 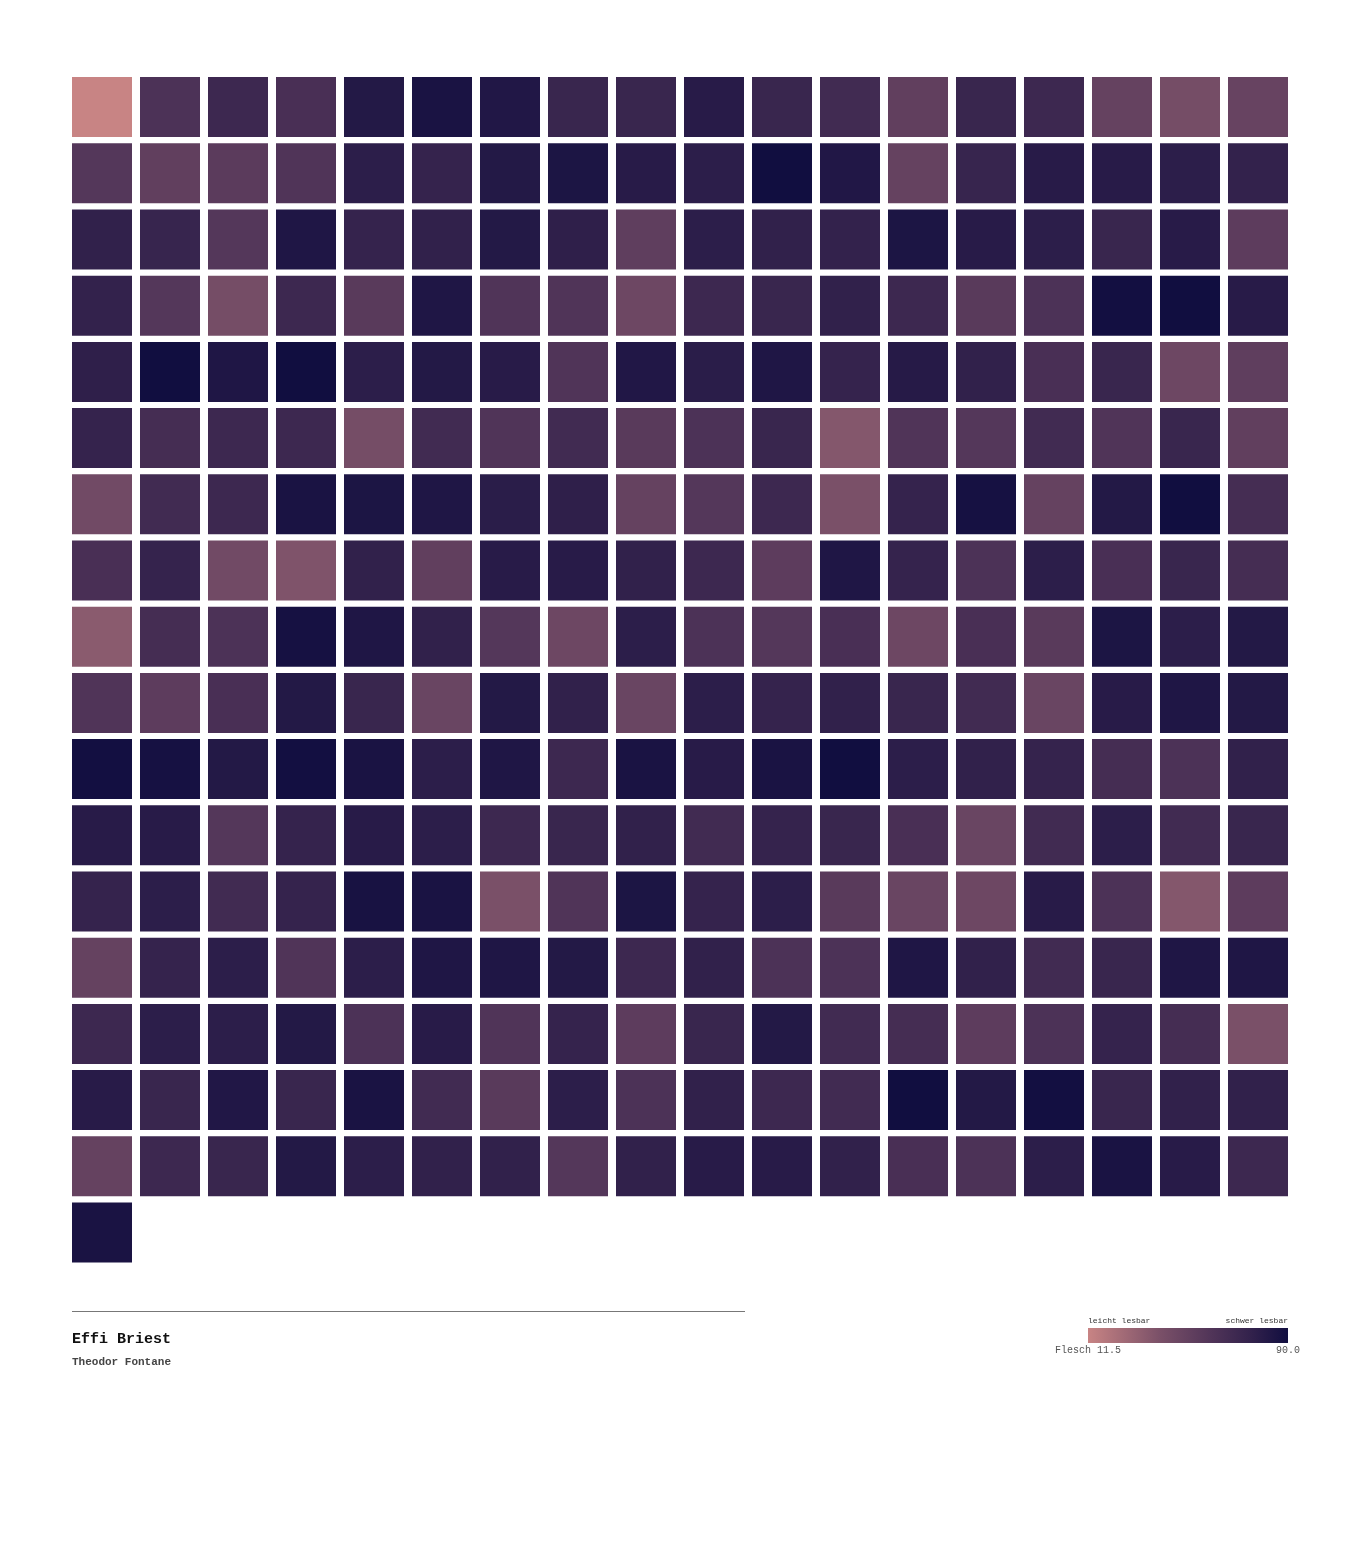 I want to click on color-bar-label: Flesch 11.5, so click(x=1088, y=1350).